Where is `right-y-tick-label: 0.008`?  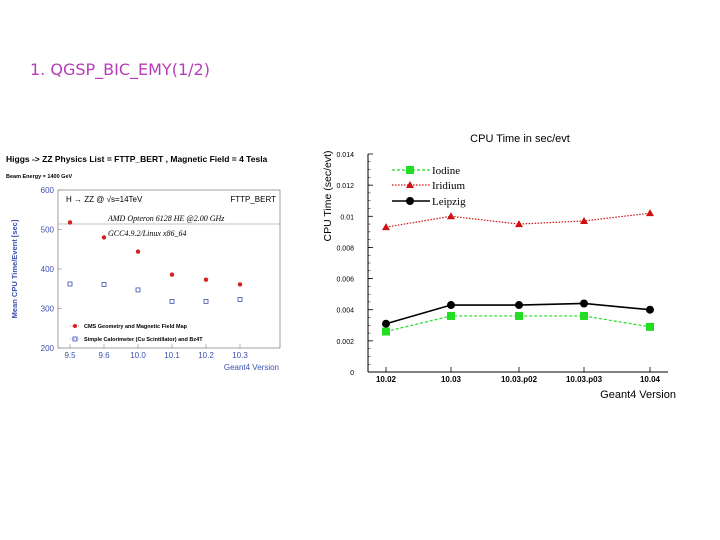 right-y-tick-label: 0.008 is located at coordinates (345, 248).